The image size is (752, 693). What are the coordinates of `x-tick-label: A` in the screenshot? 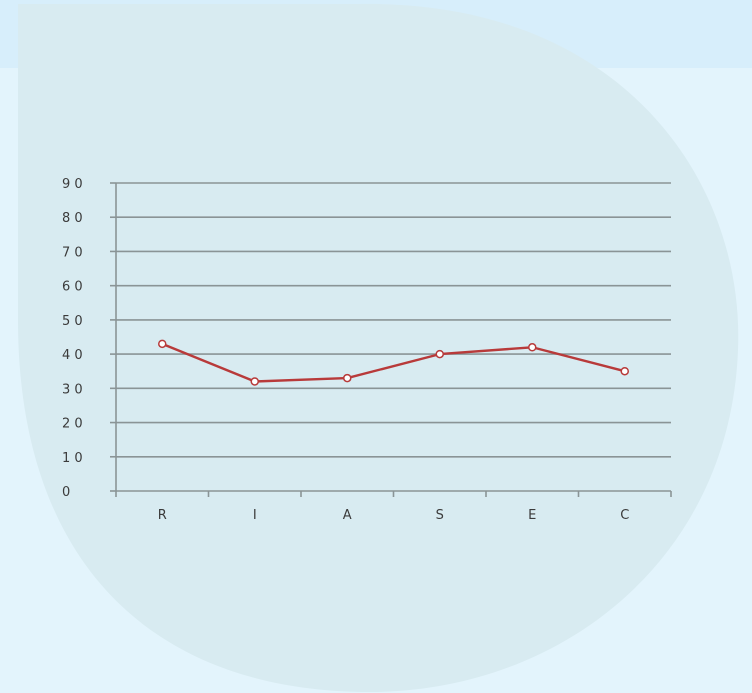 It's located at (347, 515).